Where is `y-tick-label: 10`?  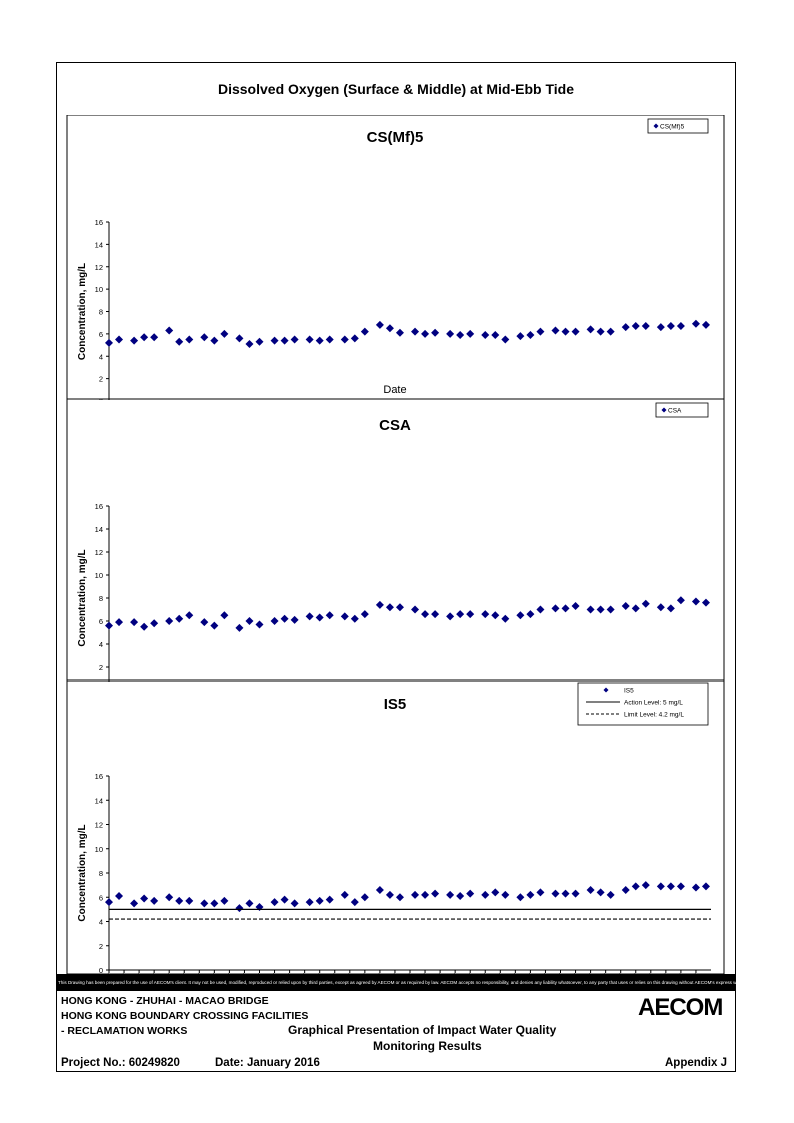 y-tick-label: 10 is located at coordinates (99, 289).